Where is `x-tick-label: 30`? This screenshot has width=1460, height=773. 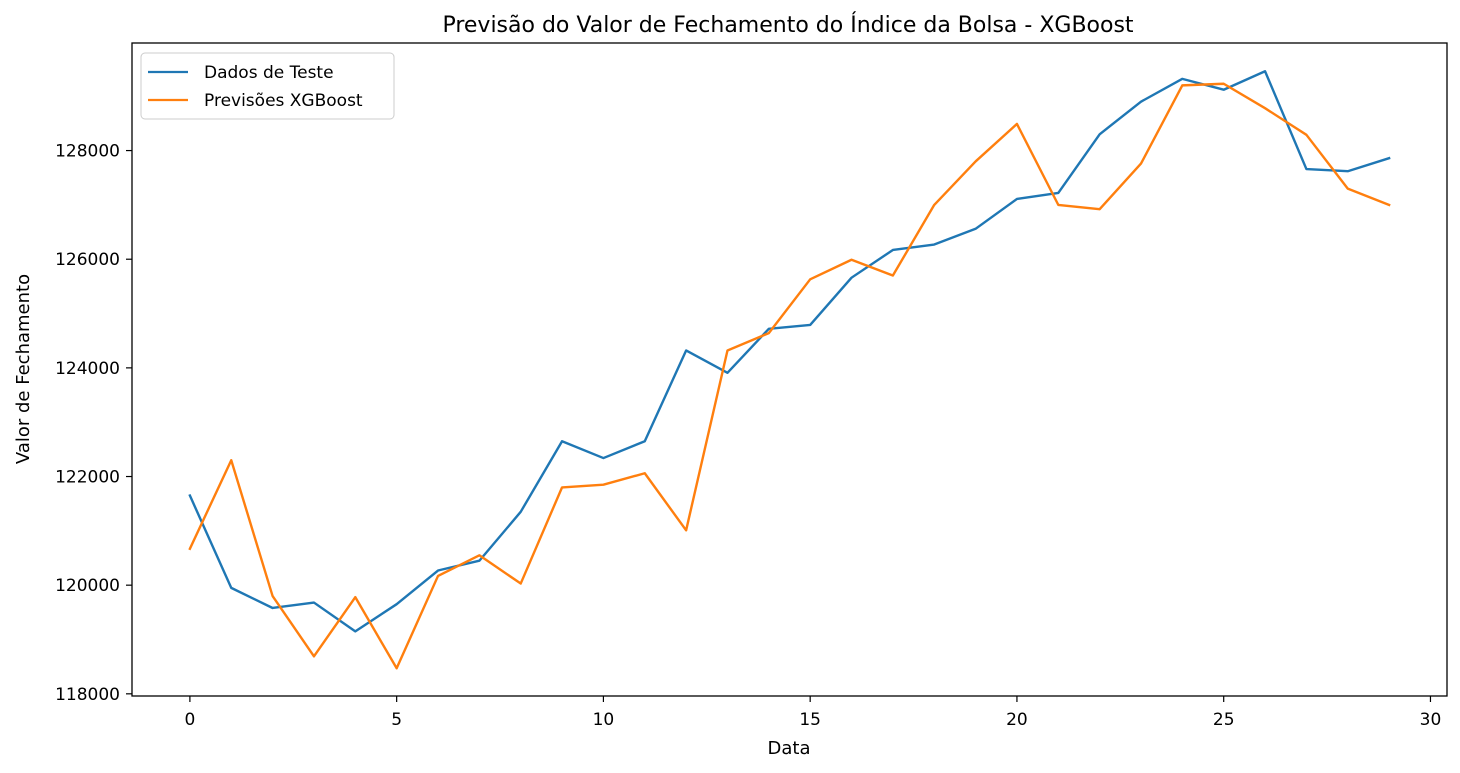 x-tick-label: 30 is located at coordinates (1431, 720).